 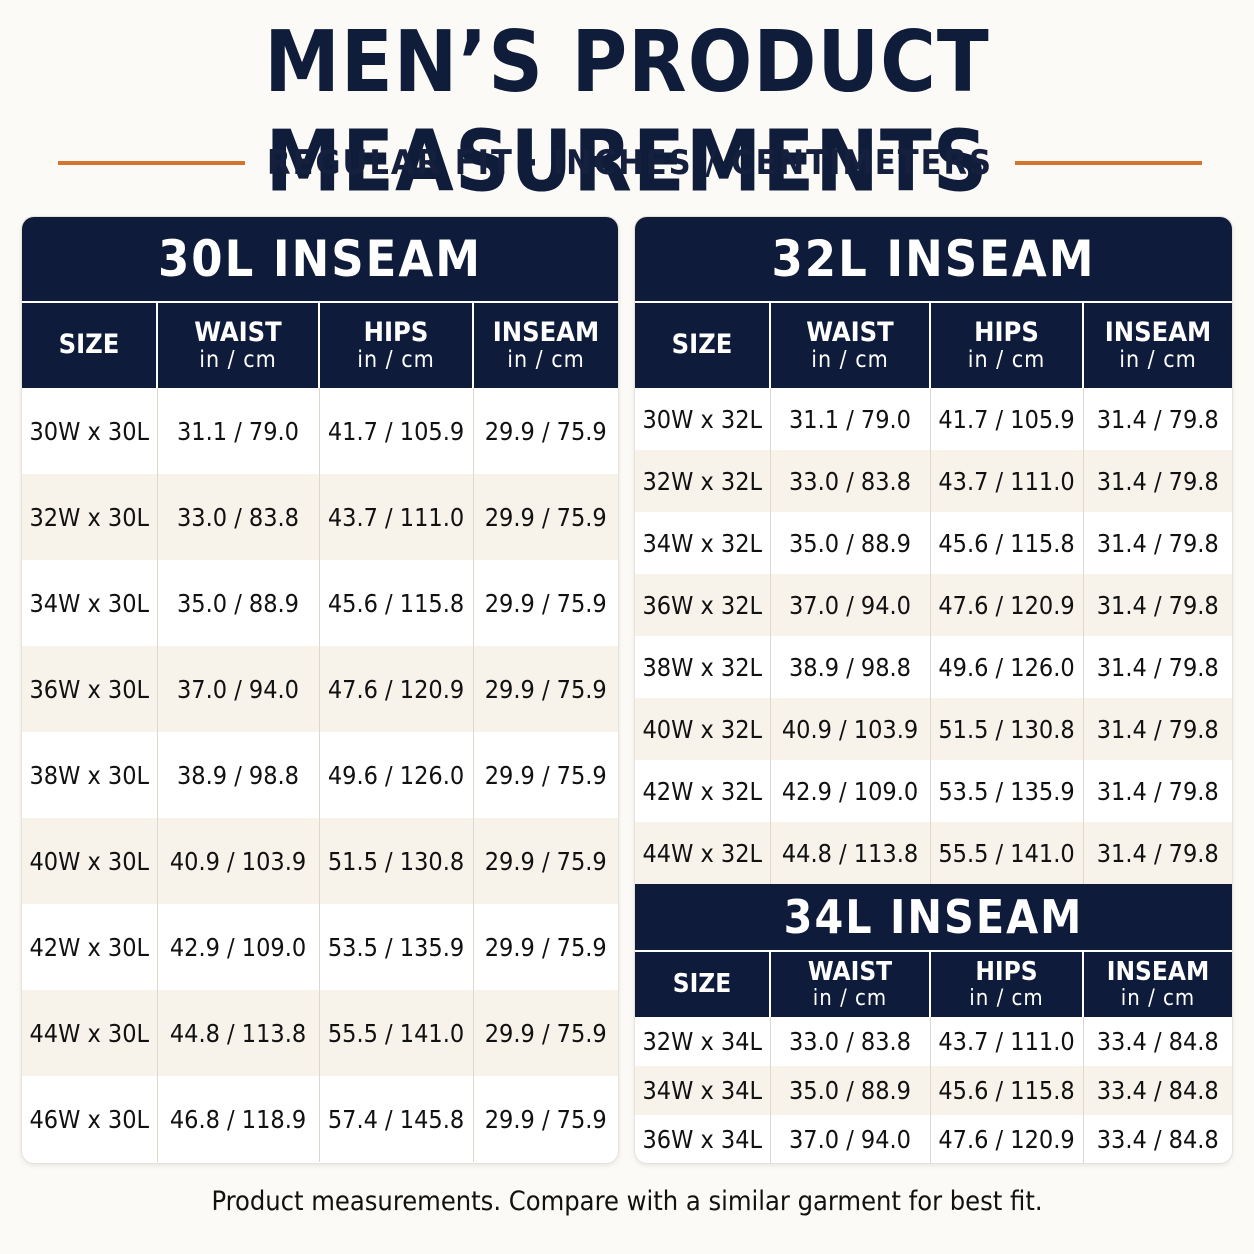 I want to click on waist-header: WAIST in / cm, so click(x=849, y=983).